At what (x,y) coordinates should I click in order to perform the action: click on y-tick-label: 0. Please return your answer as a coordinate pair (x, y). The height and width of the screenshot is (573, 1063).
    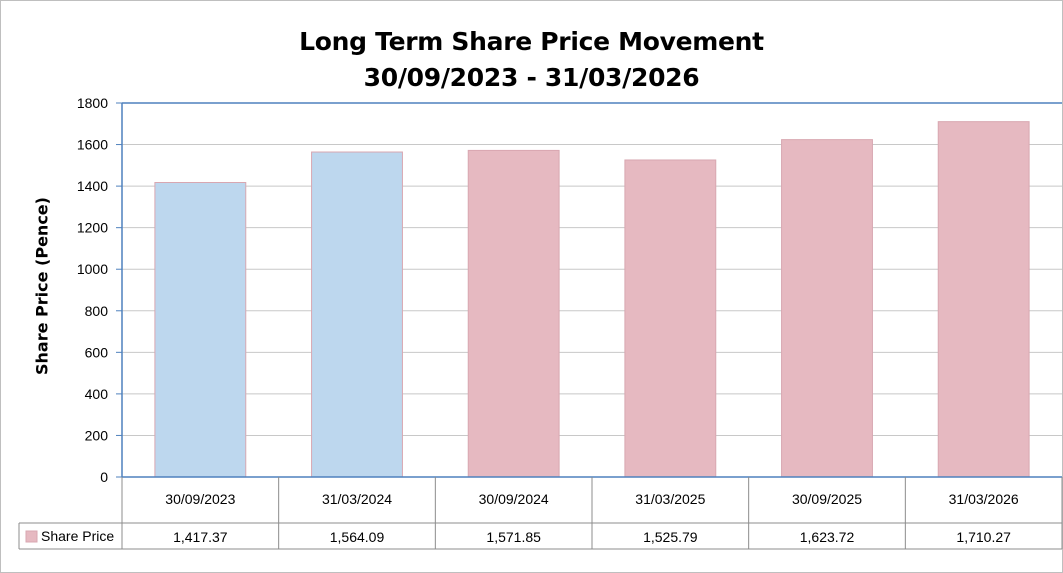
    Looking at the image, I should click on (104, 477).